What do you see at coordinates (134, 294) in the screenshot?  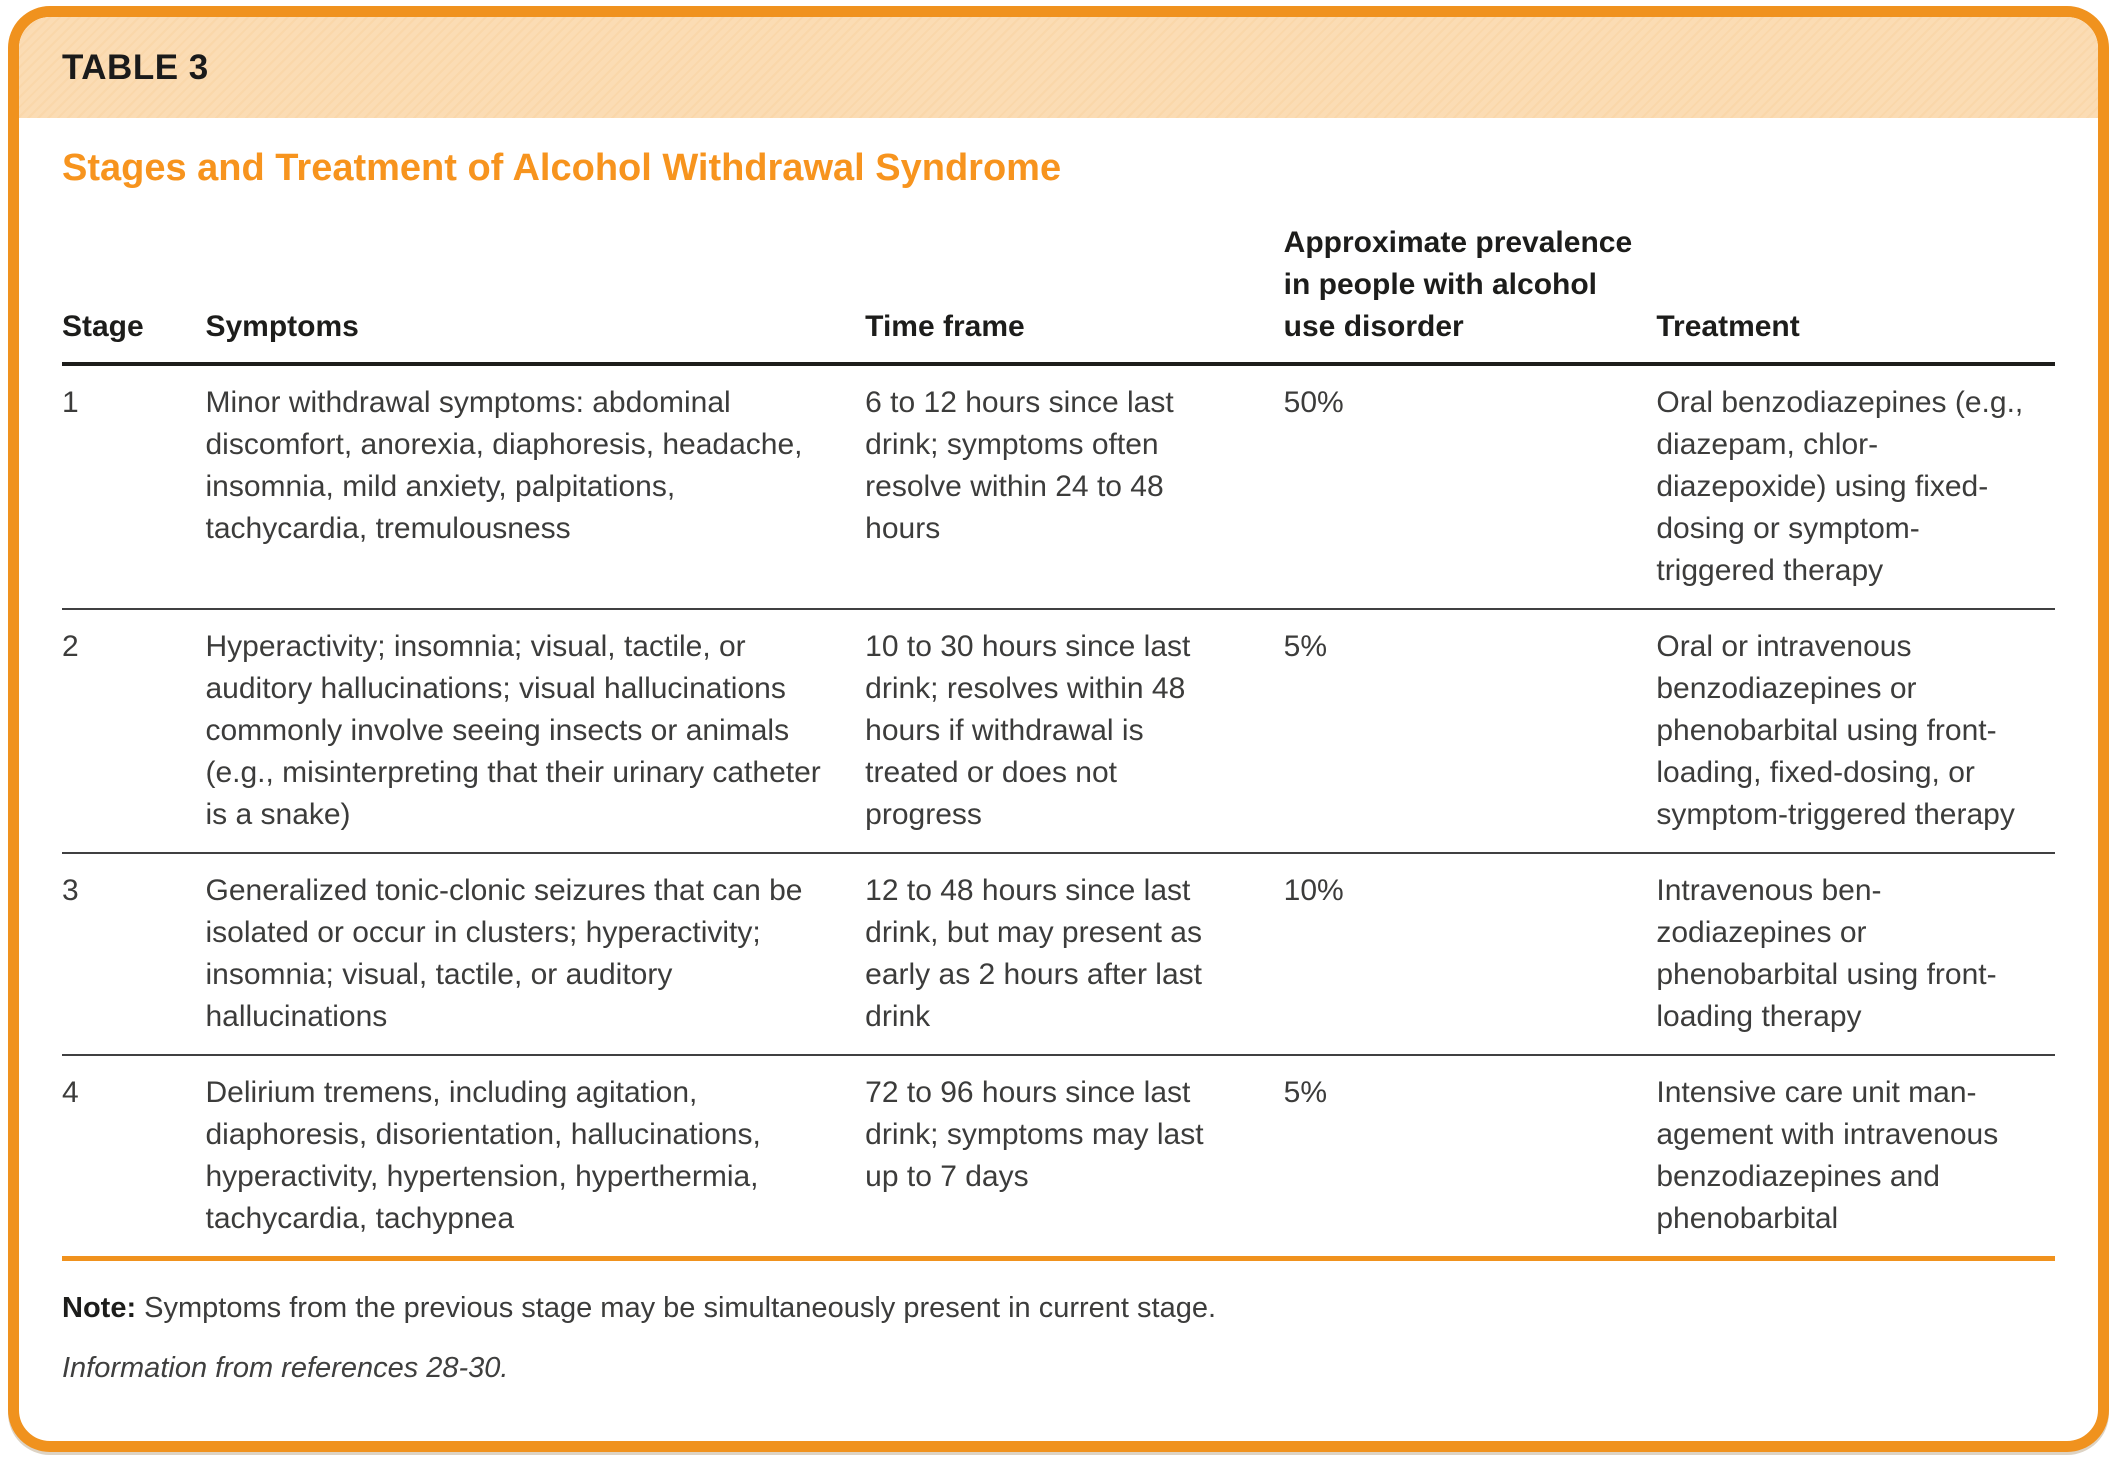 I see `column-header-stage: Stage` at bounding box center [134, 294].